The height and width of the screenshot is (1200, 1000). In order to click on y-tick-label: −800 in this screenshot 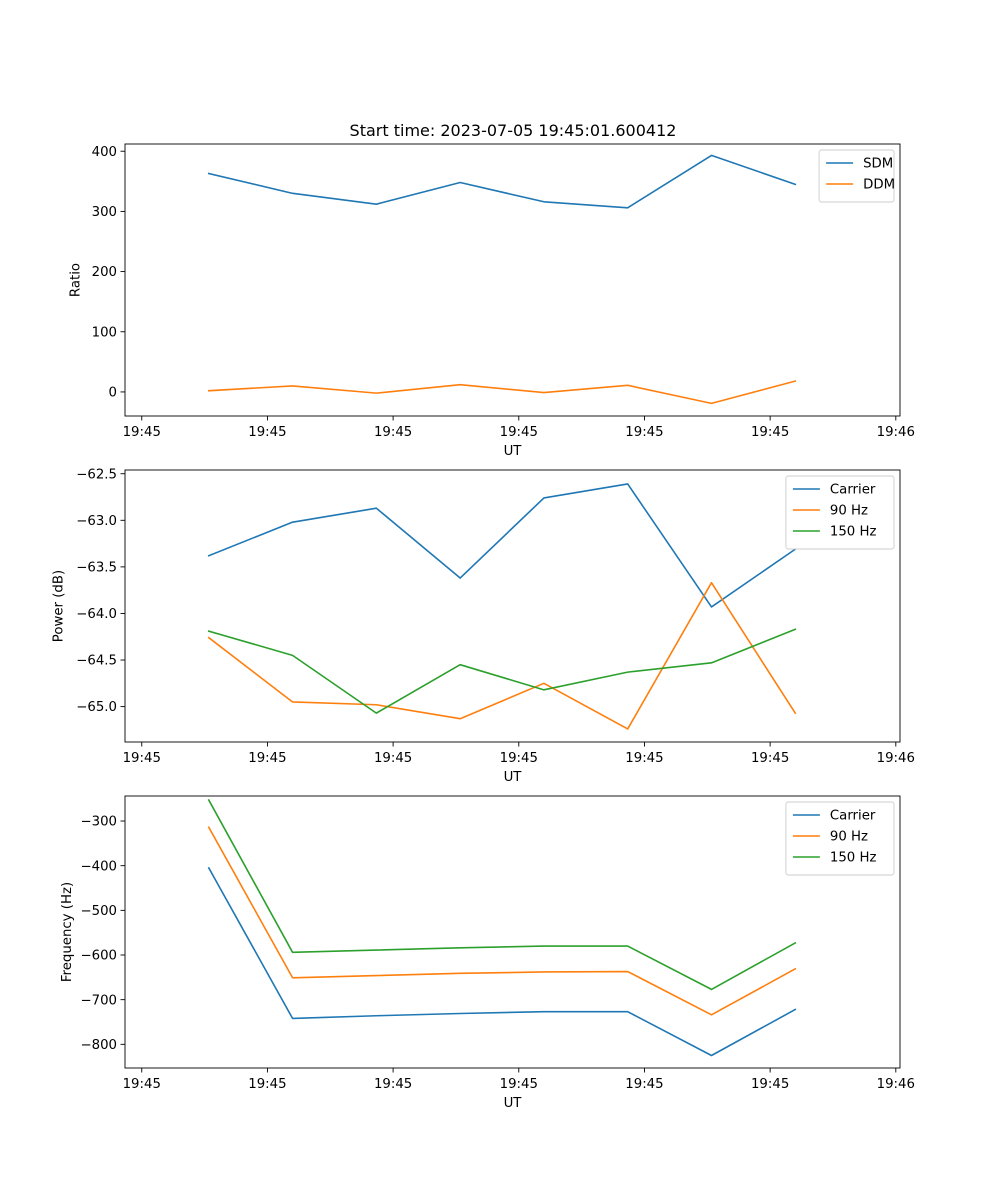, I will do `click(98, 1045)`.